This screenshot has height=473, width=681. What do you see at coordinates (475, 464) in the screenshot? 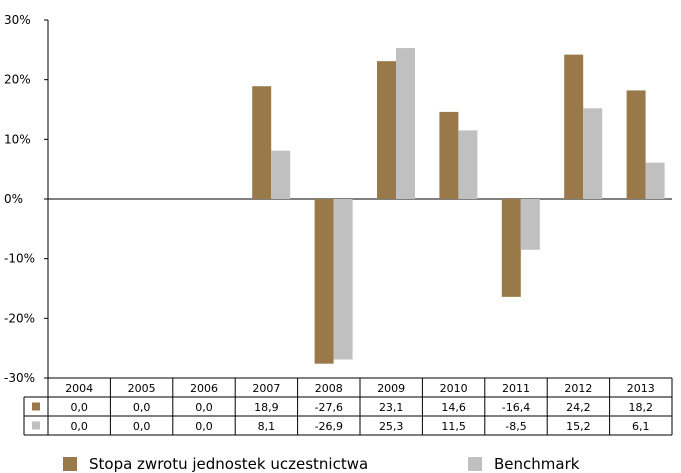
I see `legend-swatch-benchmark` at bounding box center [475, 464].